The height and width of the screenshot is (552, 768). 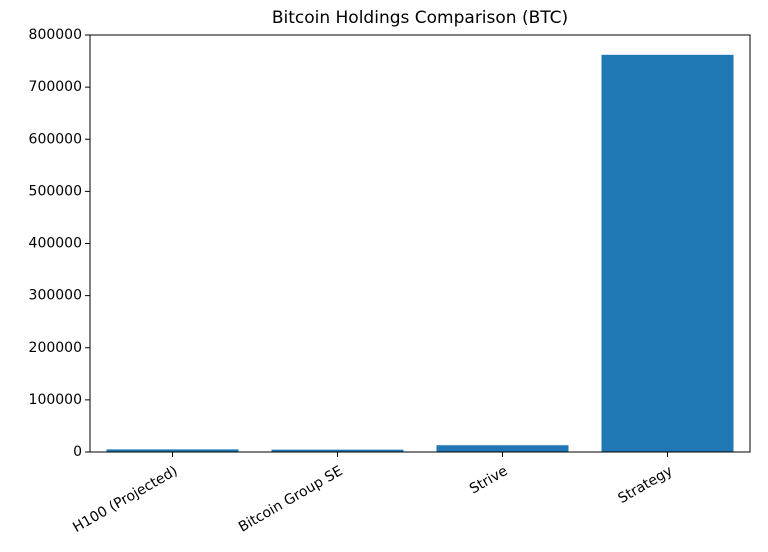 What do you see at coordinates (55, 139) in the screenshot?
I see `y-tick-label: 600000` at bounding box center [55, 139].